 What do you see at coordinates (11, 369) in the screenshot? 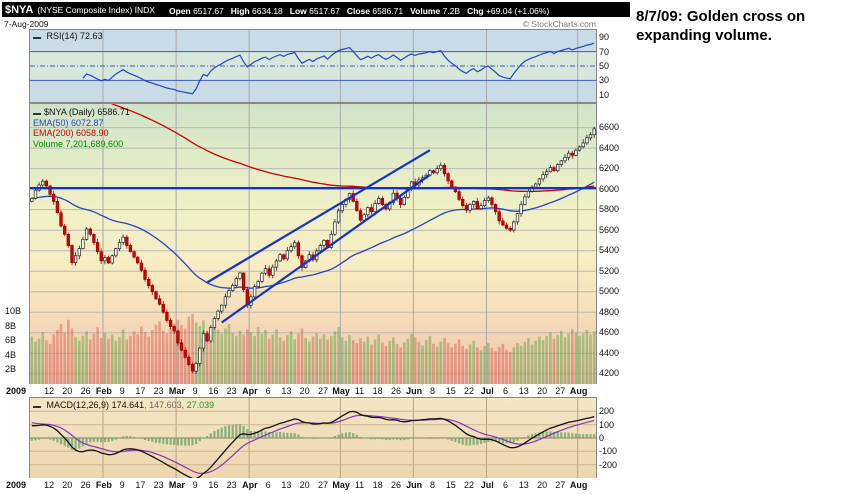
I see `volume-scale-label: 2B` at bounding box center [11, 369].